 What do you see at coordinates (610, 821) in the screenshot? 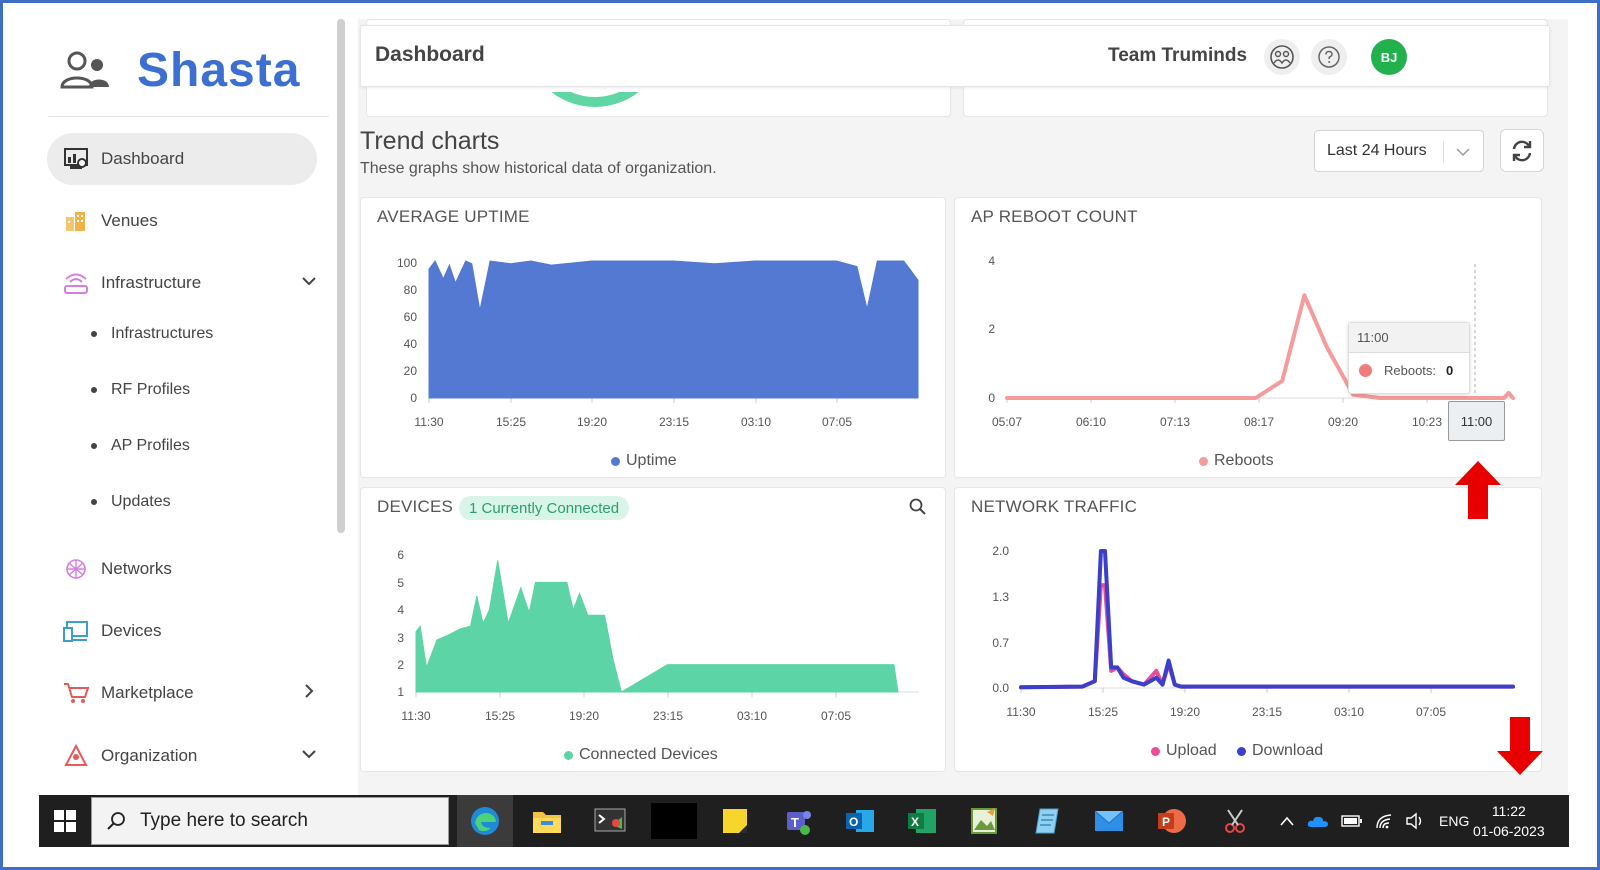
I see `taskbar-terminal` at bounding box center [610, 821].